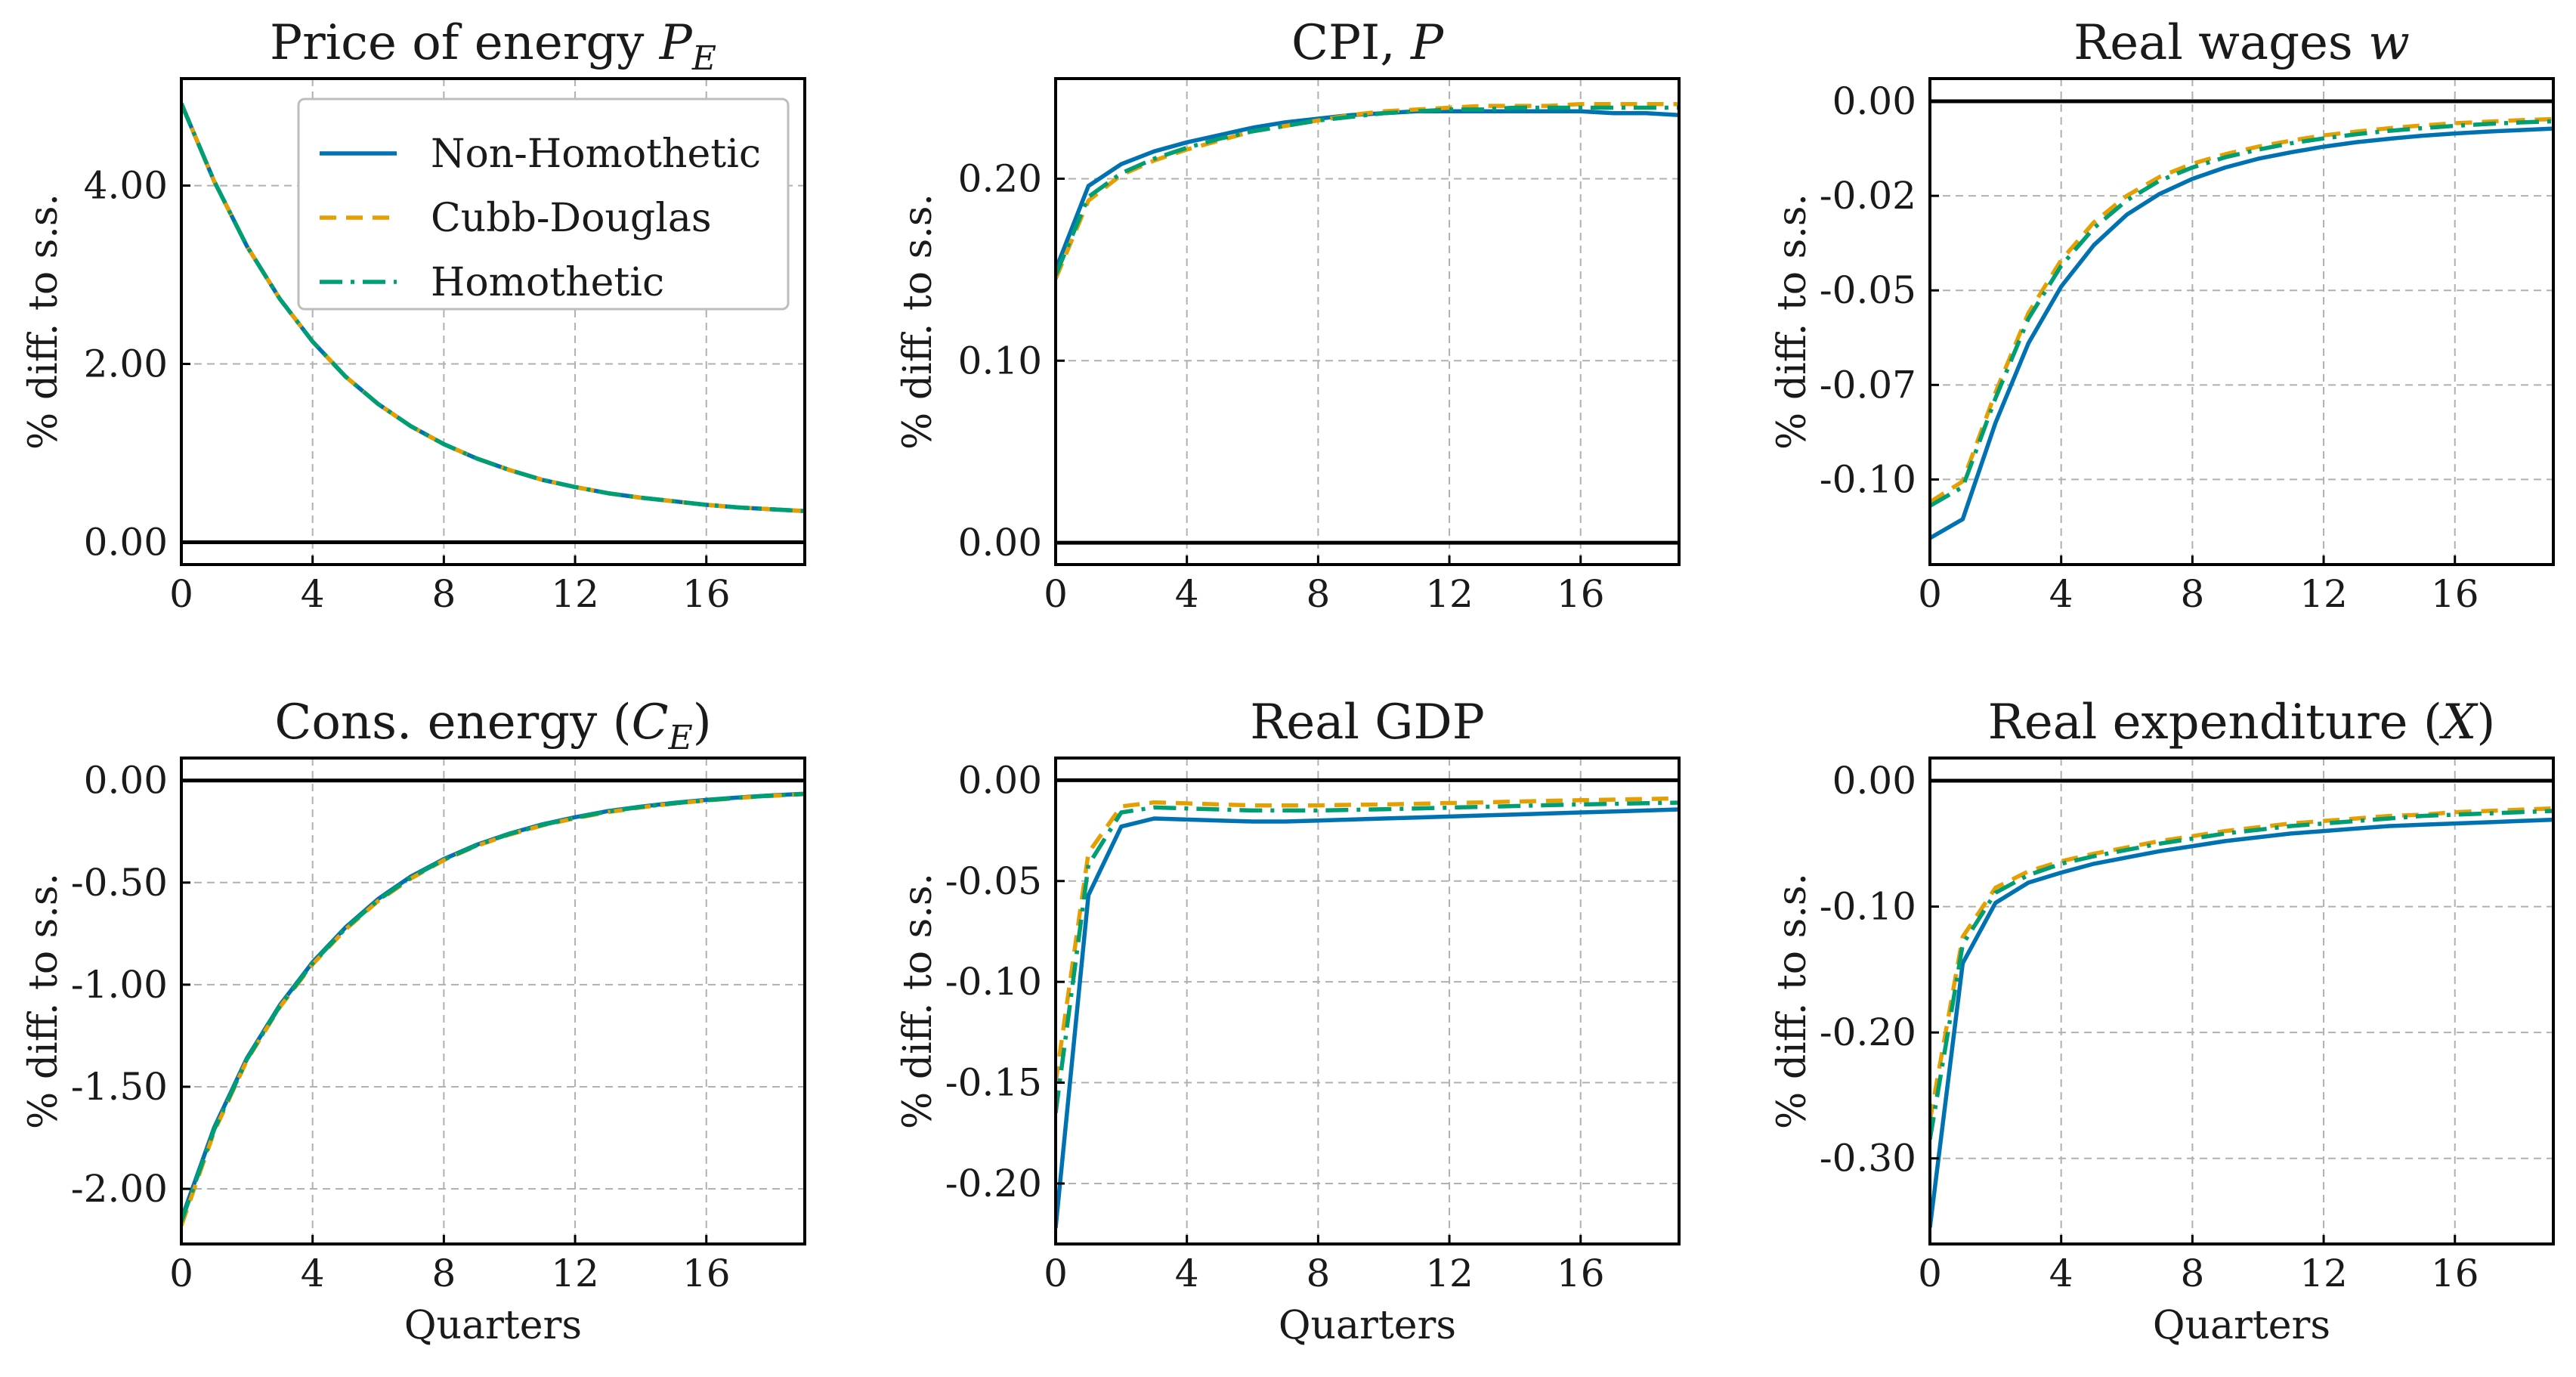  What do you see at coordinates (126, 186) in the screenshot?
I see `y-tick-label: 4.00` at bounding box center [126, 186].